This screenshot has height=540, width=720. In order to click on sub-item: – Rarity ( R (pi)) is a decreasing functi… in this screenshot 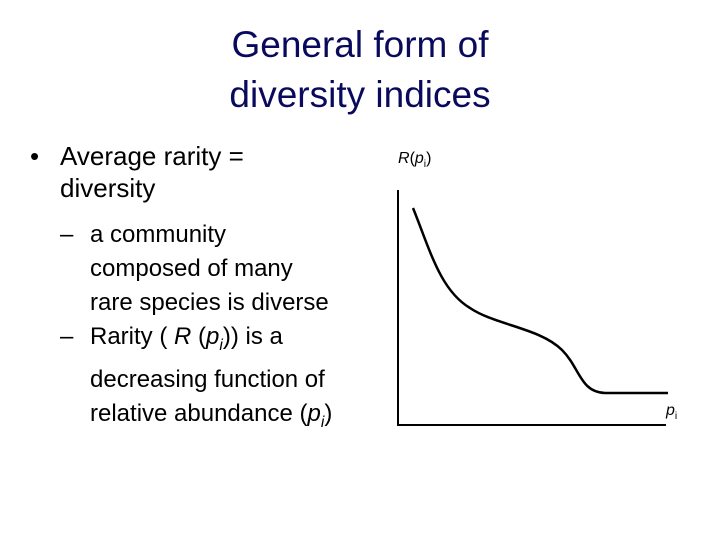, I will do `click(200, 380)`.